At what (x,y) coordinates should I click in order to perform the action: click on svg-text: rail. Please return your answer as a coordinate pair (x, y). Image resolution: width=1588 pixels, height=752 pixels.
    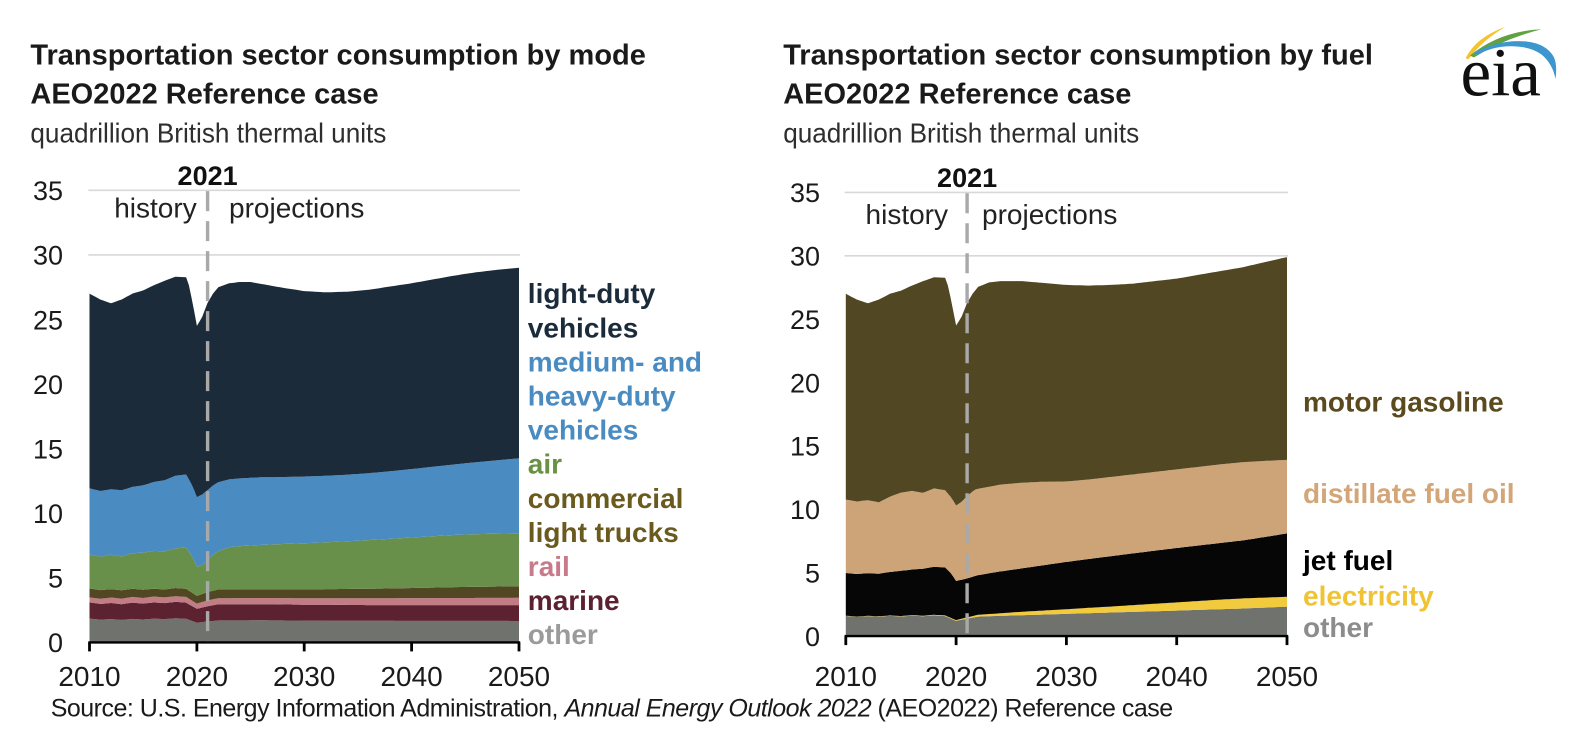
    Looking at the image, I should click on (549, 566).